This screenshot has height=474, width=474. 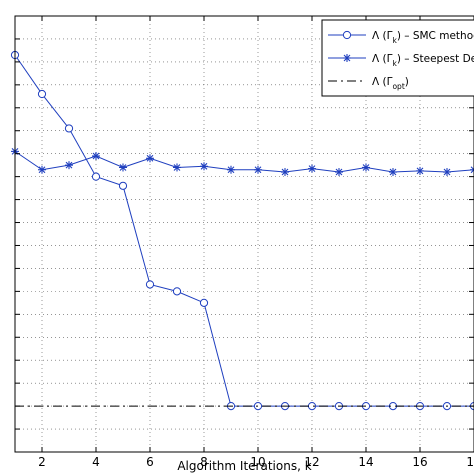 What do you see at coordinates (419, 462) in the screenshot?
I see `x-tick-label: 16` at bounding box center [419, 462].